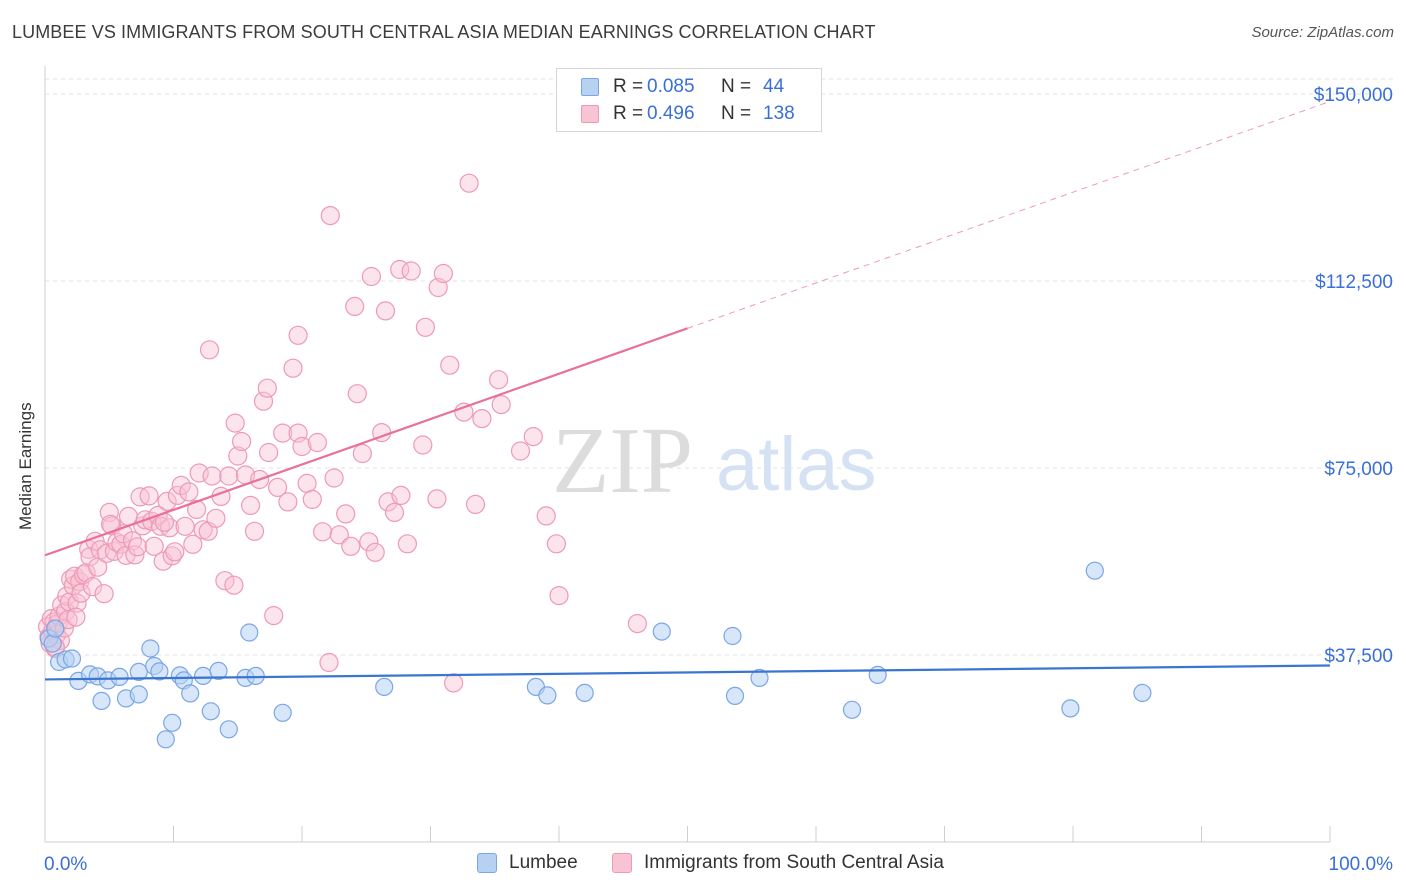 The height and width of the screenshot is (892, 1406). I want to click on y-axis-title: Median Earnings, so click(25, 466).